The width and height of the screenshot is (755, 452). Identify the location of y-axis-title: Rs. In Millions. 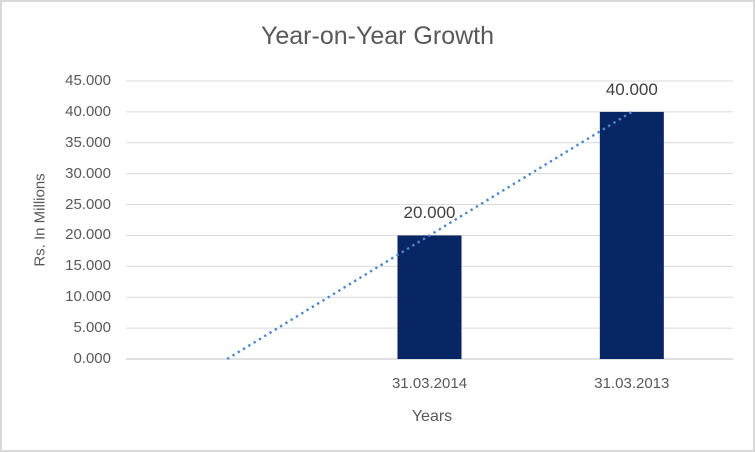
(40, 220).